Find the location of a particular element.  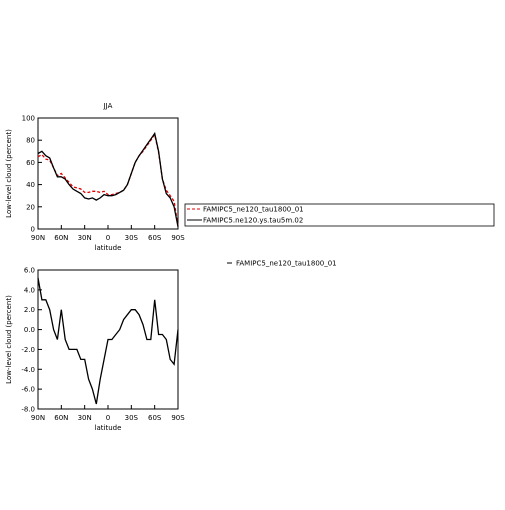

y-tick-label: 100 is located at coordinates (28, 119).